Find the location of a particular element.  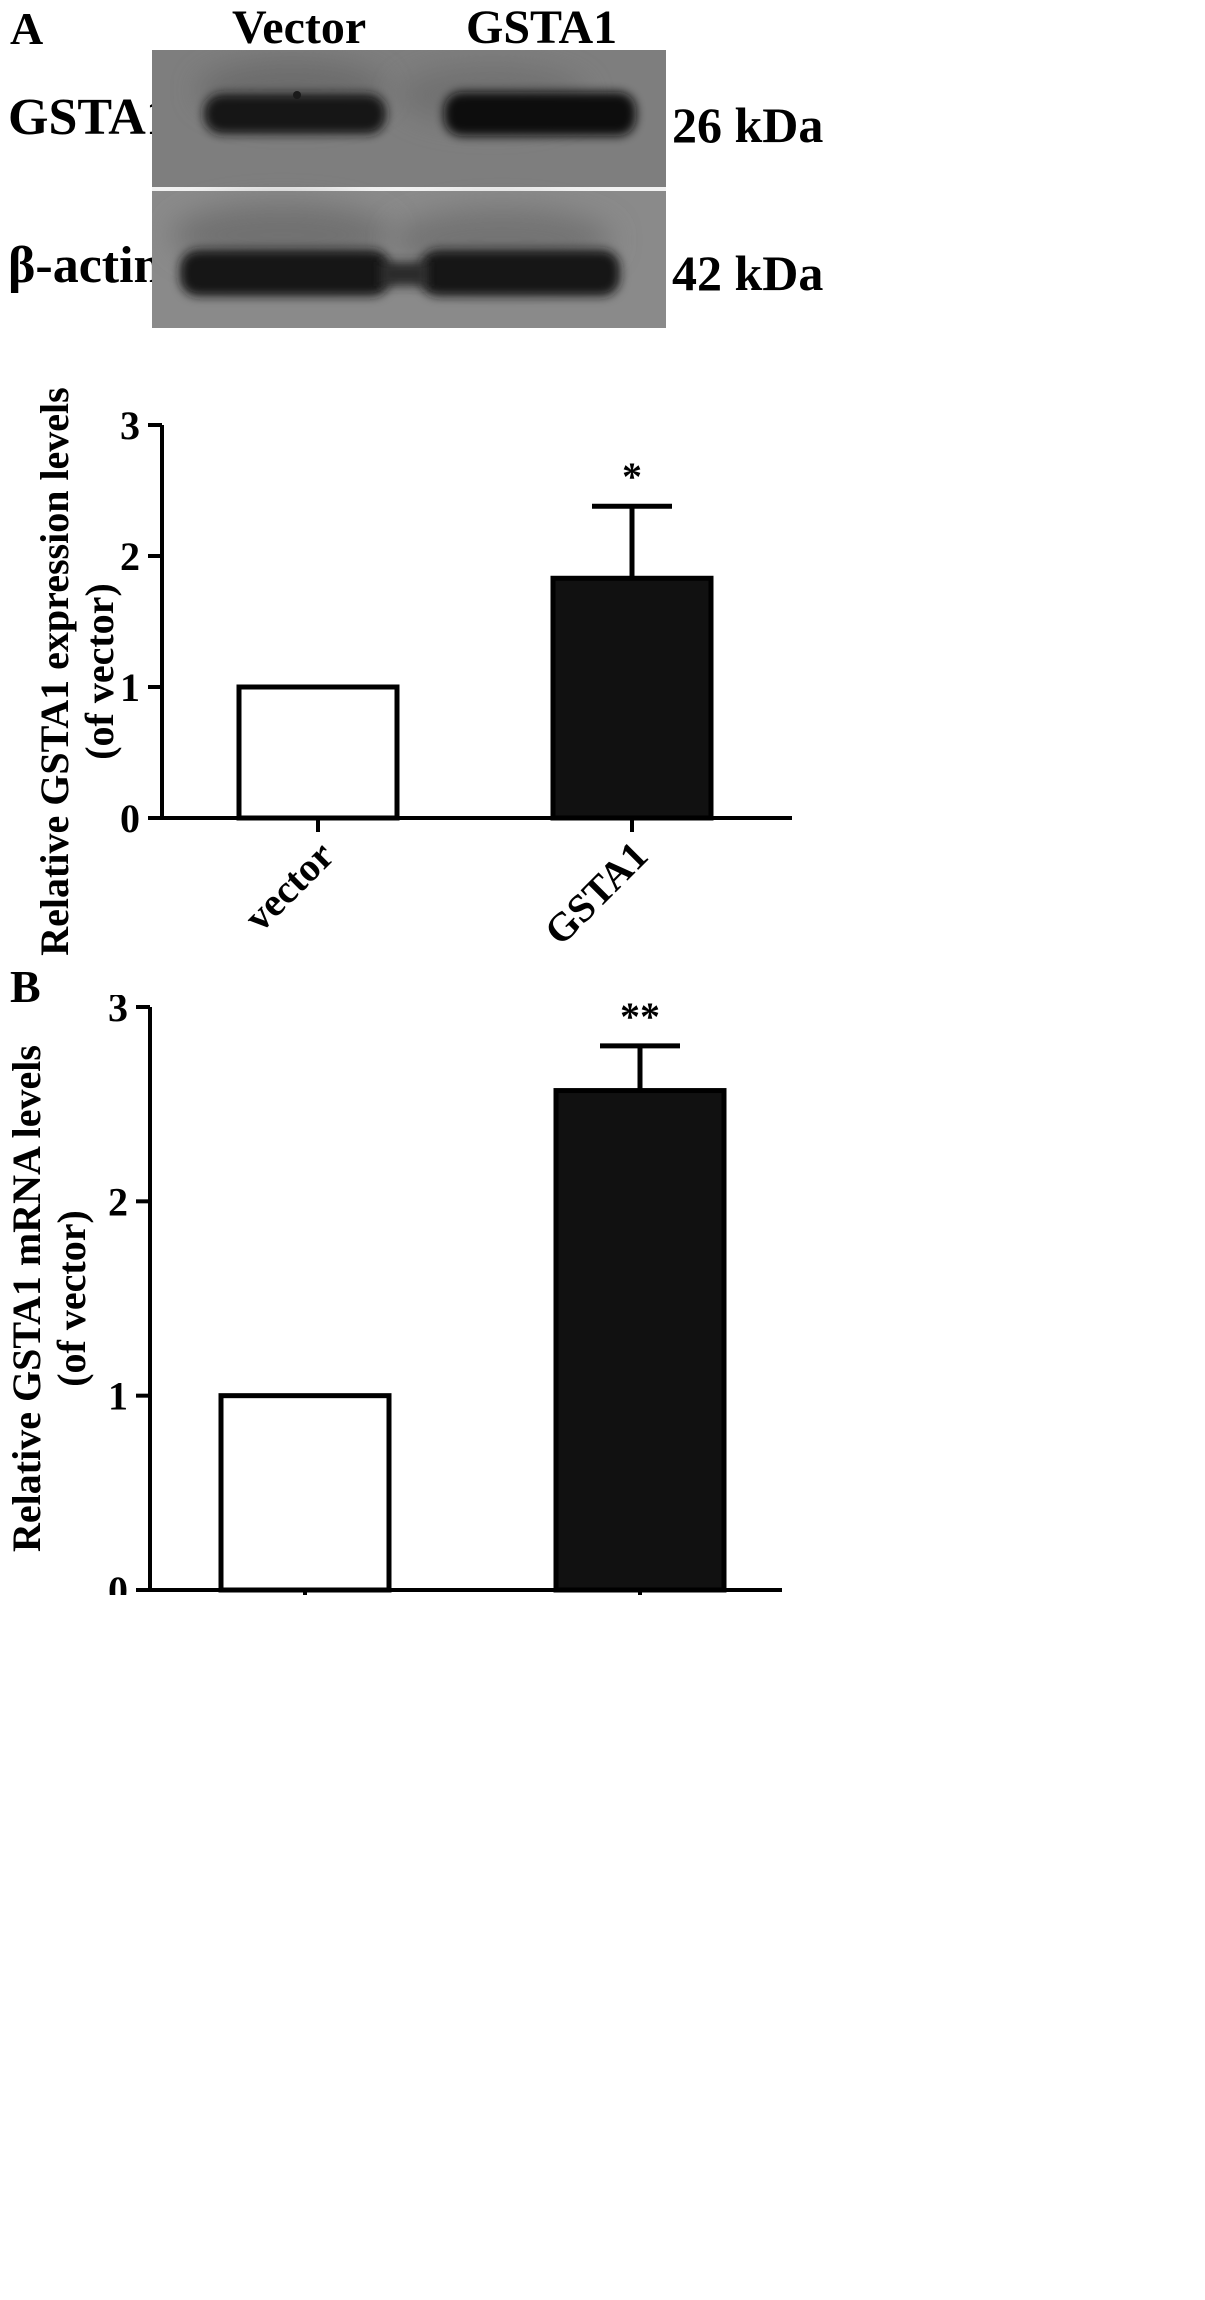

panel-b-letter: B is located at coordinates (25, 986).